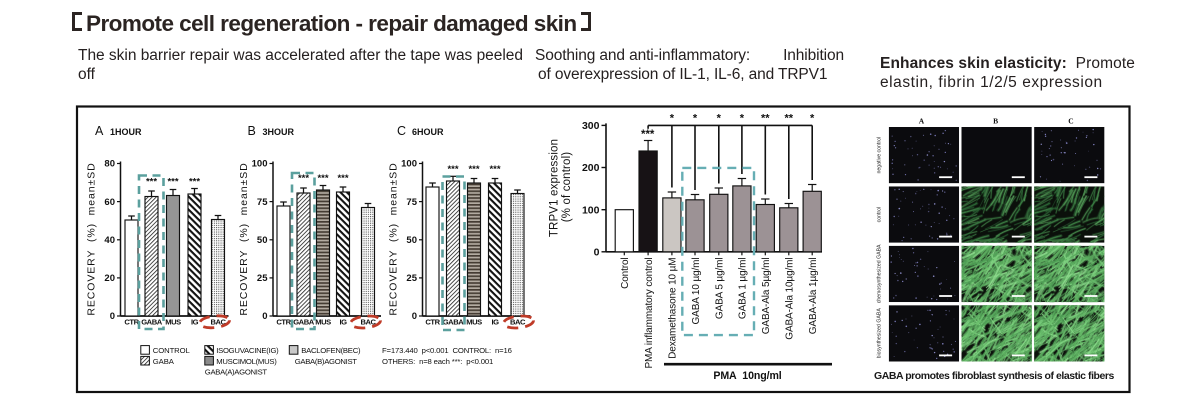 The image size is (1200, 409). Describe the element at coordinates (247, 350) in the screenshot. I see `svg-text: ISOGUVACINE(IG)` at that location.